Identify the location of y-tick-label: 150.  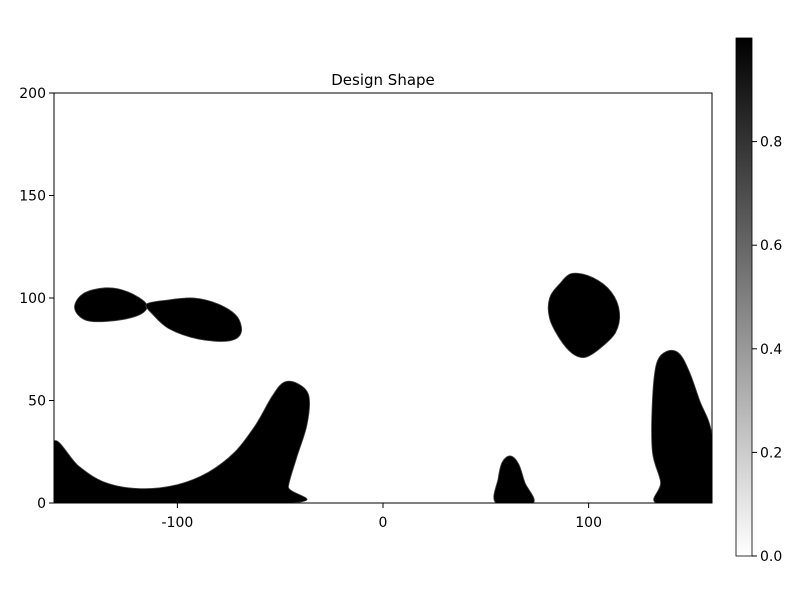
(32, 197).